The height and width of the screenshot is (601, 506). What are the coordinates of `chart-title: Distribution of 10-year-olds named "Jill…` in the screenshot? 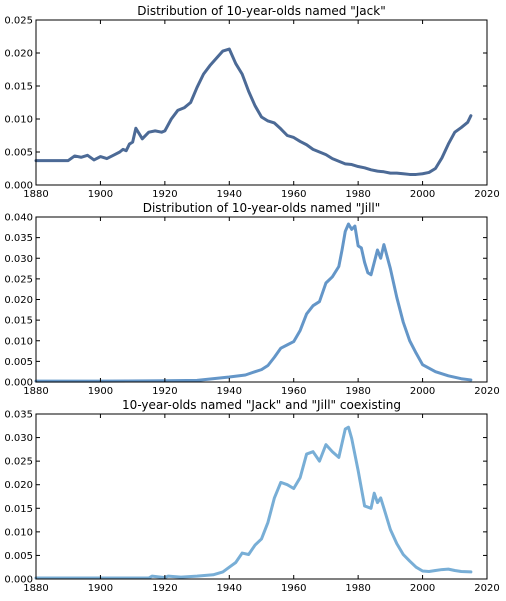 It's located at (262, 208).